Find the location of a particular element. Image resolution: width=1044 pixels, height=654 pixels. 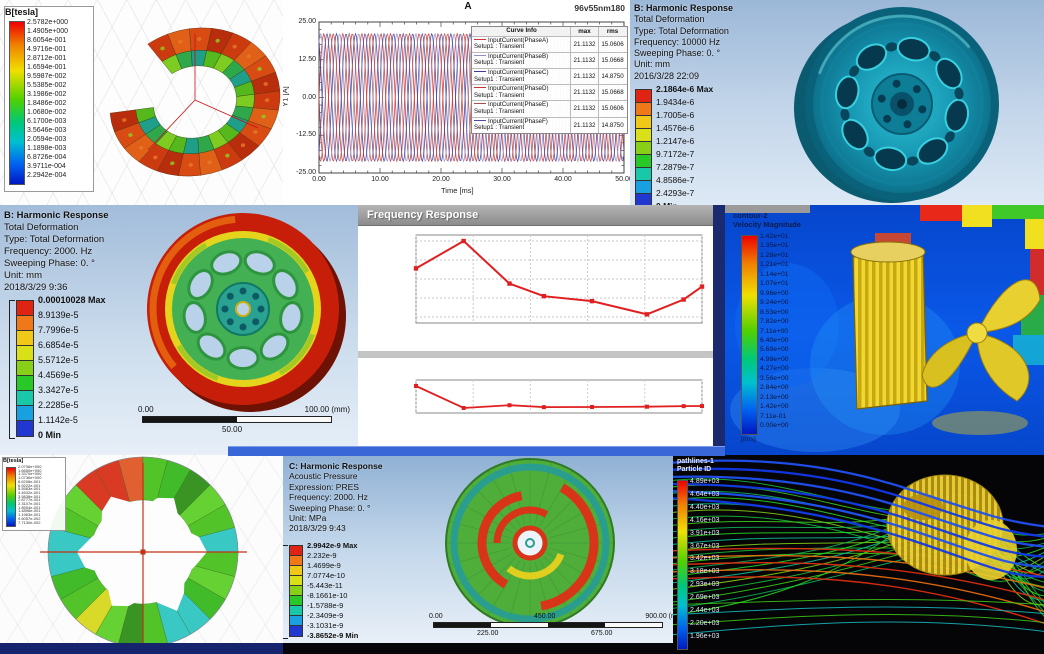

ruler-label-mid: 50.00 is located at coordinates (232, 429).